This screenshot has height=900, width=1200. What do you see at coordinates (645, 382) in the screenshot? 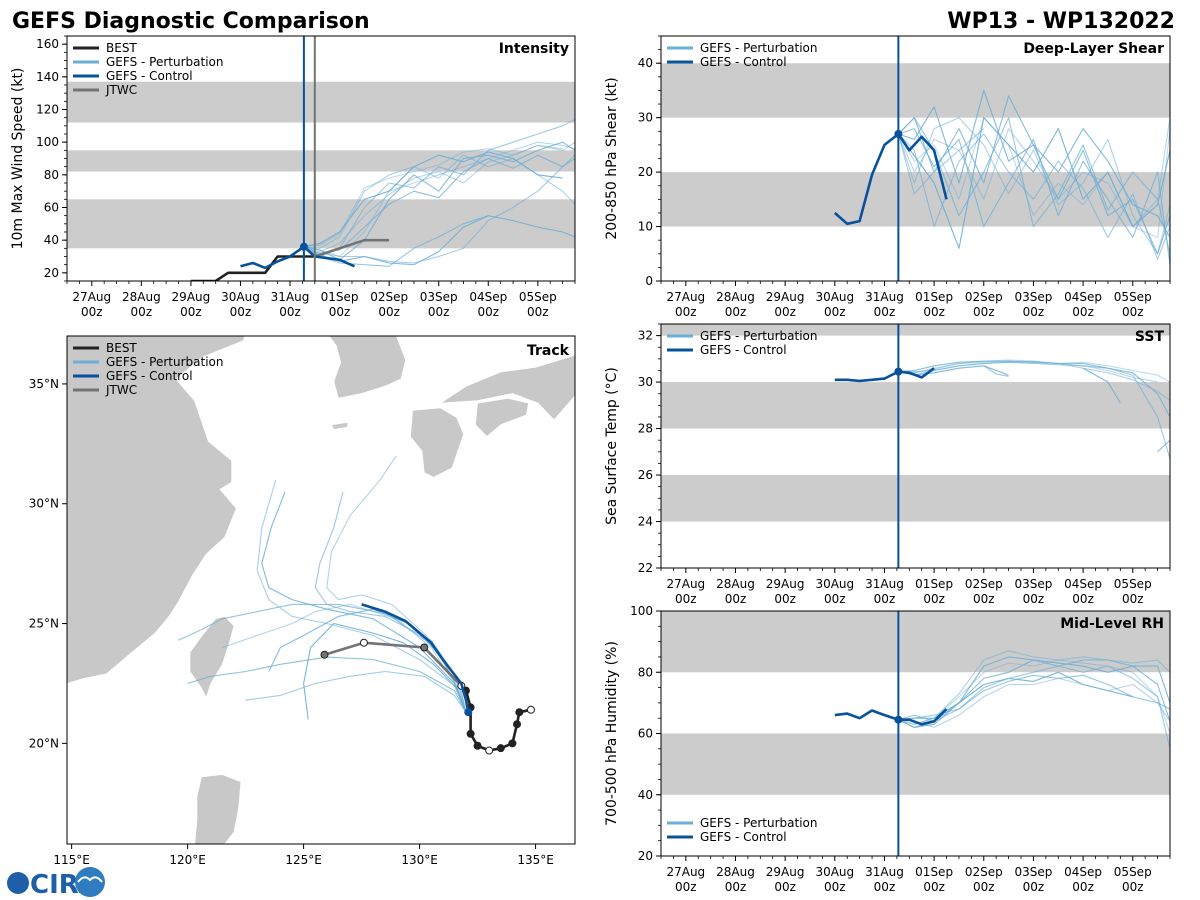
I see `y-tick-label: 30` at bounding box center [645, 382].